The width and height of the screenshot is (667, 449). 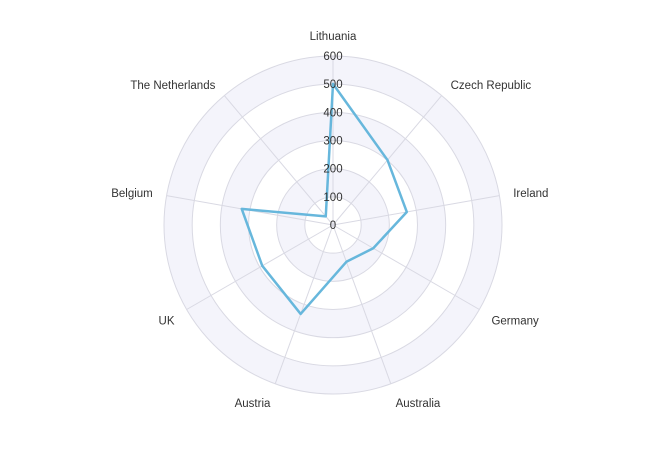 I want to click on category-label-7: Belgium, so click(x=132, y=194).